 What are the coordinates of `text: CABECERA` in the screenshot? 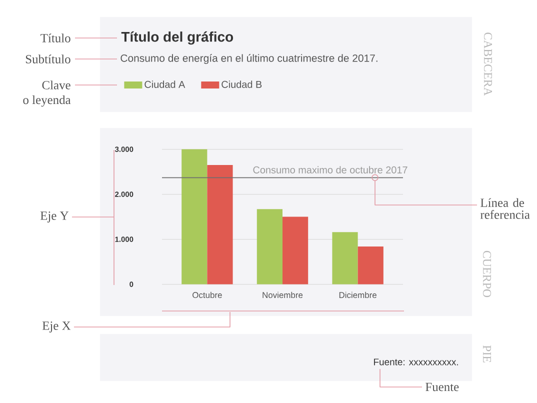 It's located at (488, 64).